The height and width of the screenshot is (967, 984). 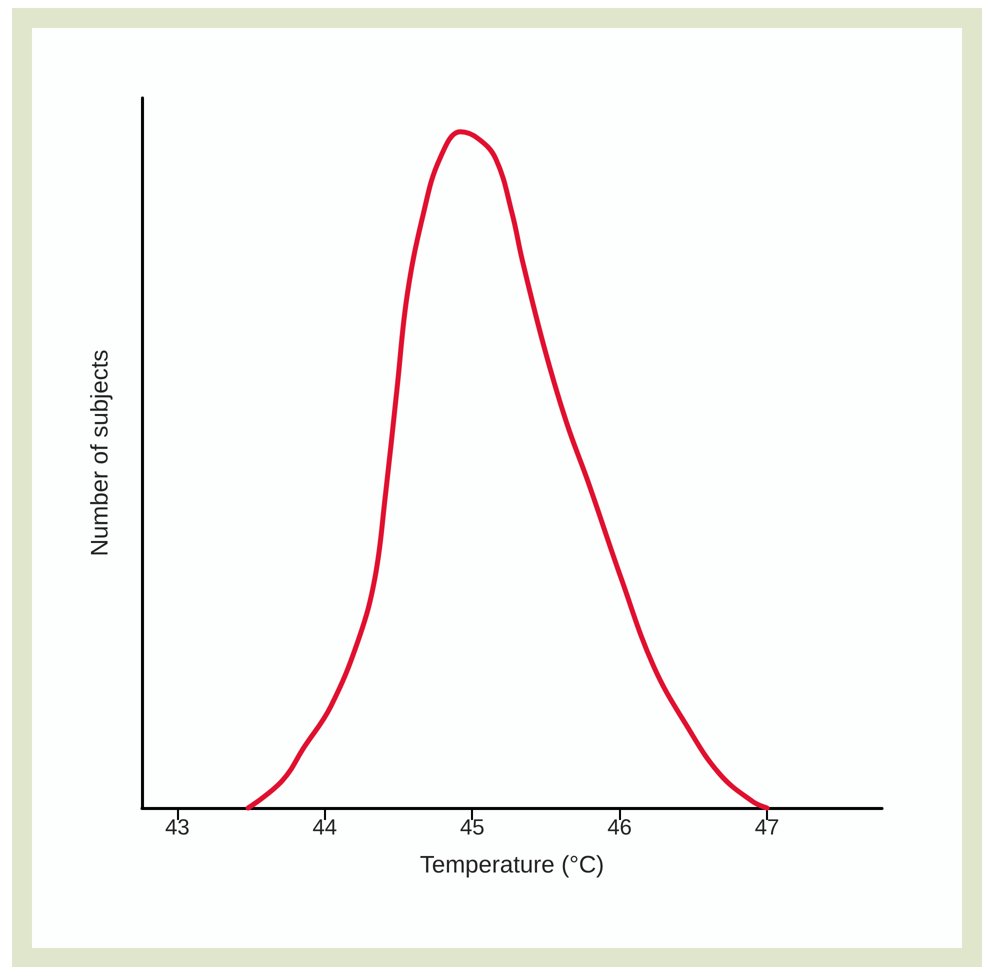 I want to click on x-tick-label: 45, so click(x=472, y=827).